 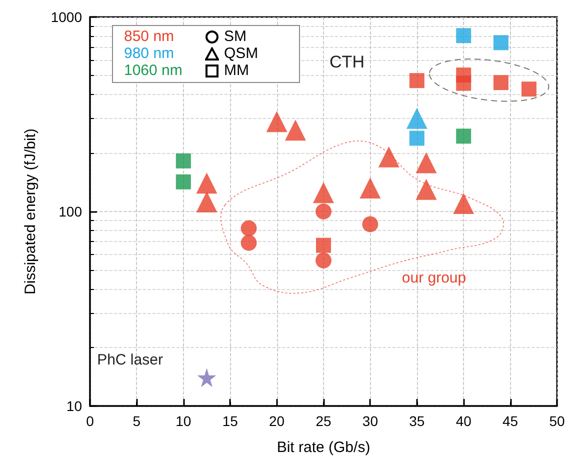 What do you see at coordinates (347, 62) in the screenshot?
I see `annotation: CTH` at bounding box center [347, 62].